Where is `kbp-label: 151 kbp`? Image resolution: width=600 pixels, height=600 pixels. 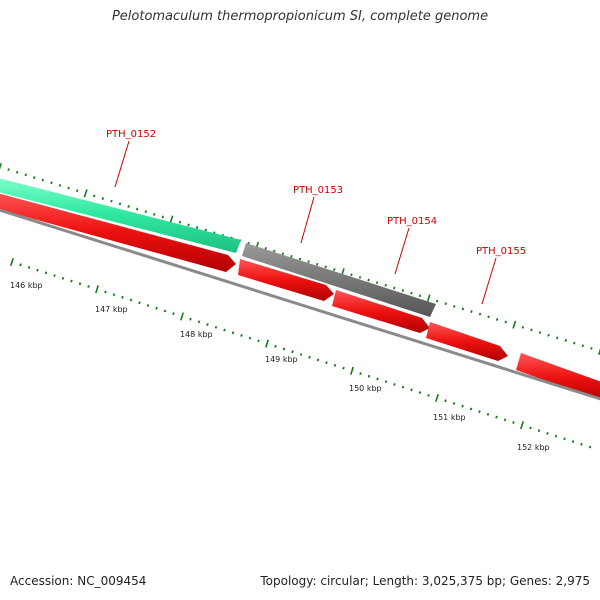 kbp-label: 151 kbp is located at coordinates (449, 417).